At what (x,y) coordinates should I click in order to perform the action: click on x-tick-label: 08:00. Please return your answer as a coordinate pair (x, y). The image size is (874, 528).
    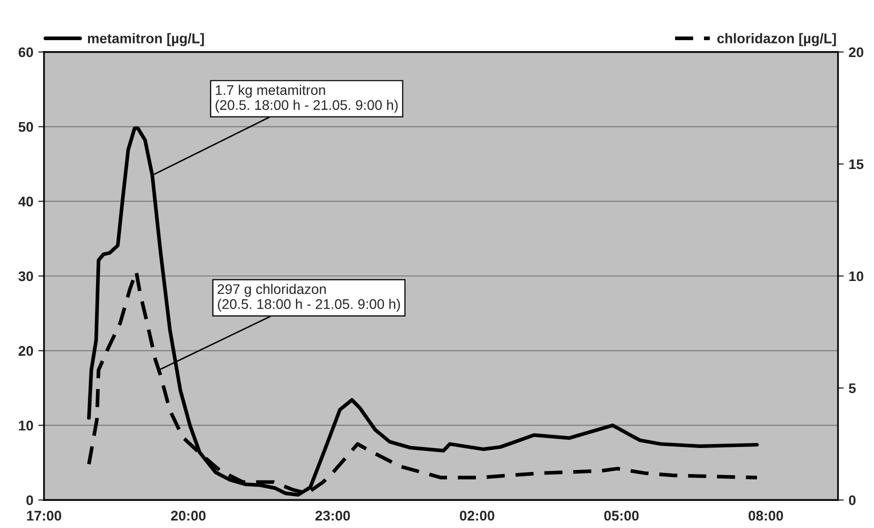
    Looking at the image, I should click on (766, 515).